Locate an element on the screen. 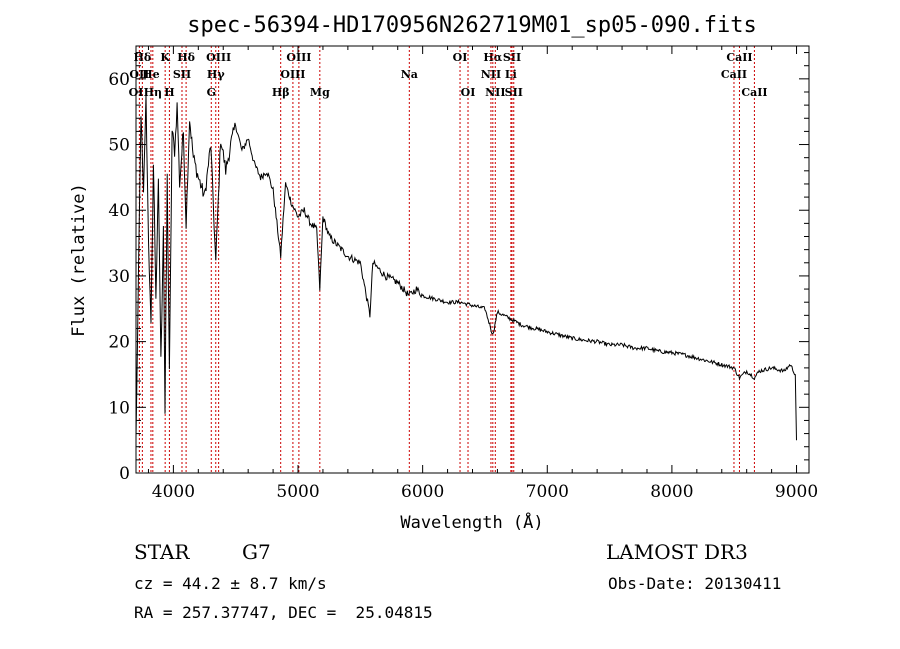 This screenshot has width=900, height=649. y-tick-label: 60 is located at coordinates (119, 80).